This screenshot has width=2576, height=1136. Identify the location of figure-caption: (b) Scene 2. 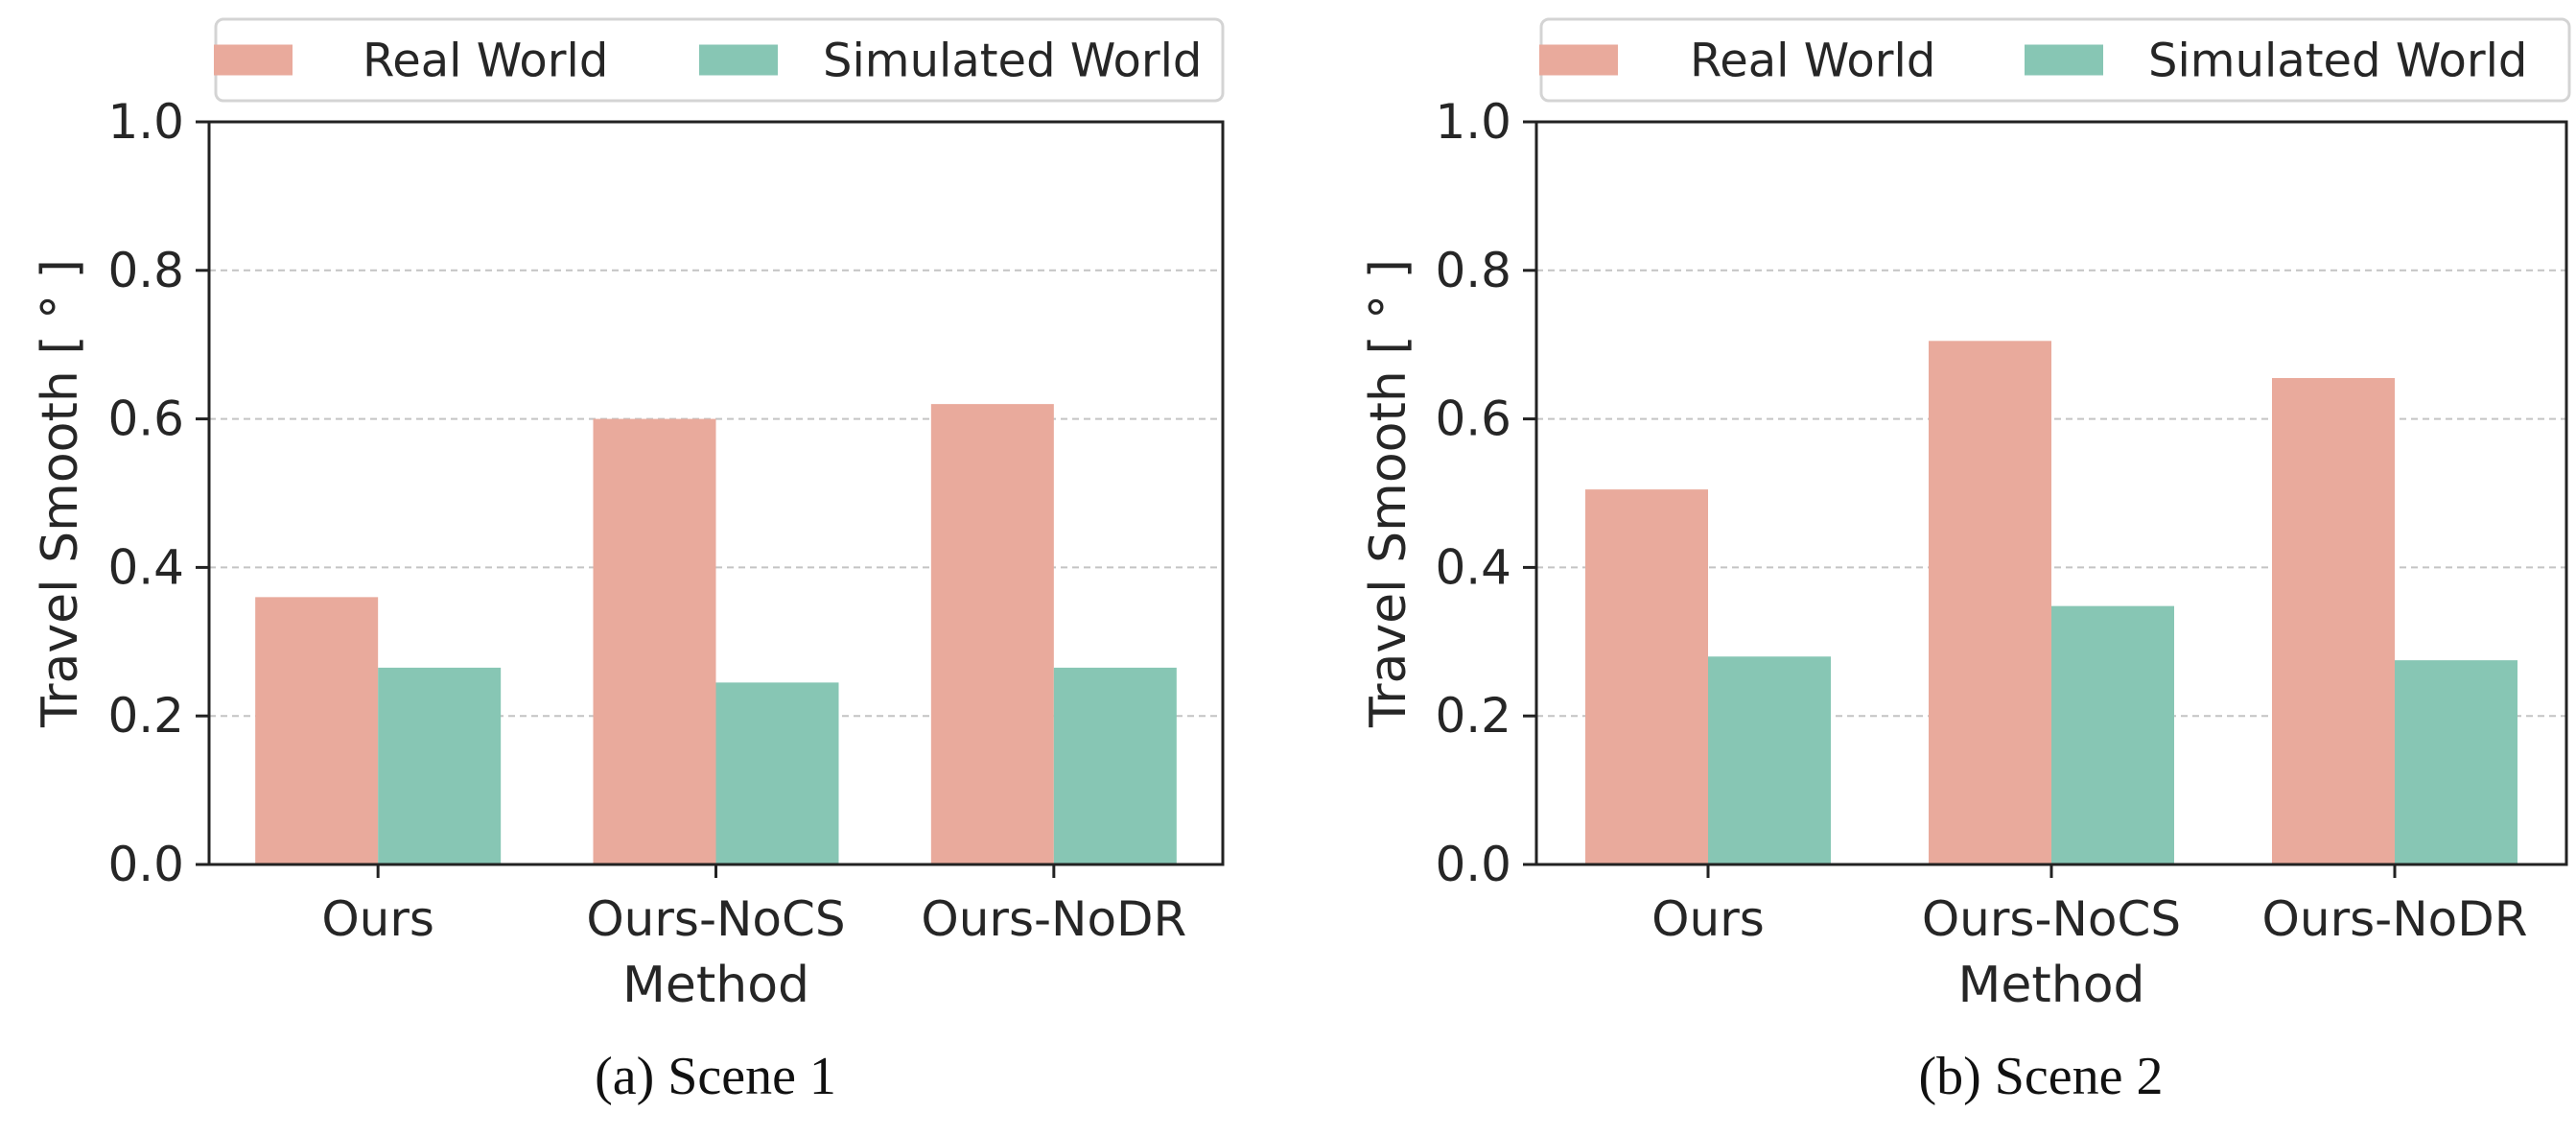
(2040, 1076).